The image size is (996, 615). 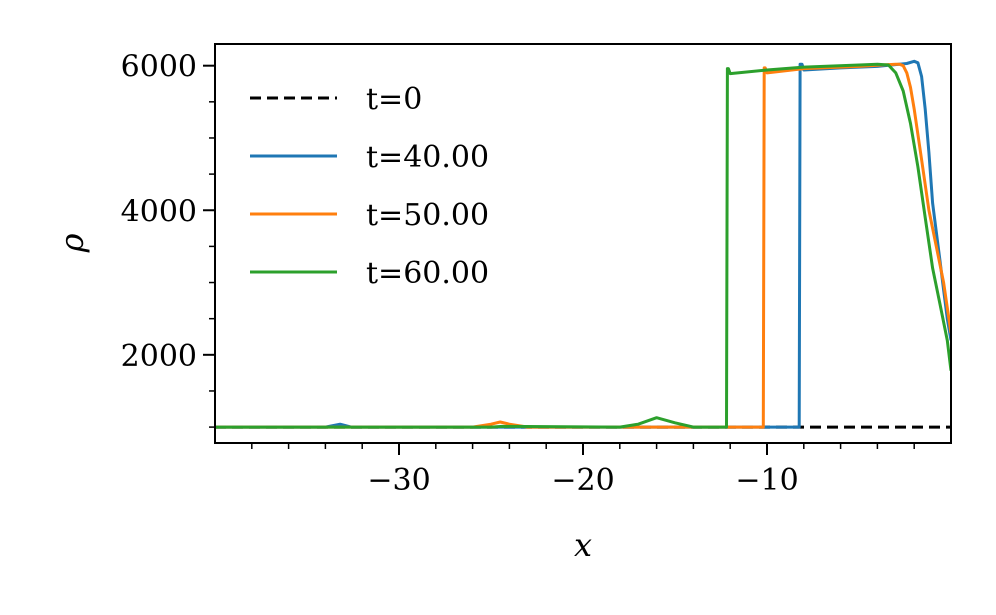 What do you see at coordinates (583, 545) in the screenshot?
I see `x-axis-label: x` at bounding box center [583, 545].